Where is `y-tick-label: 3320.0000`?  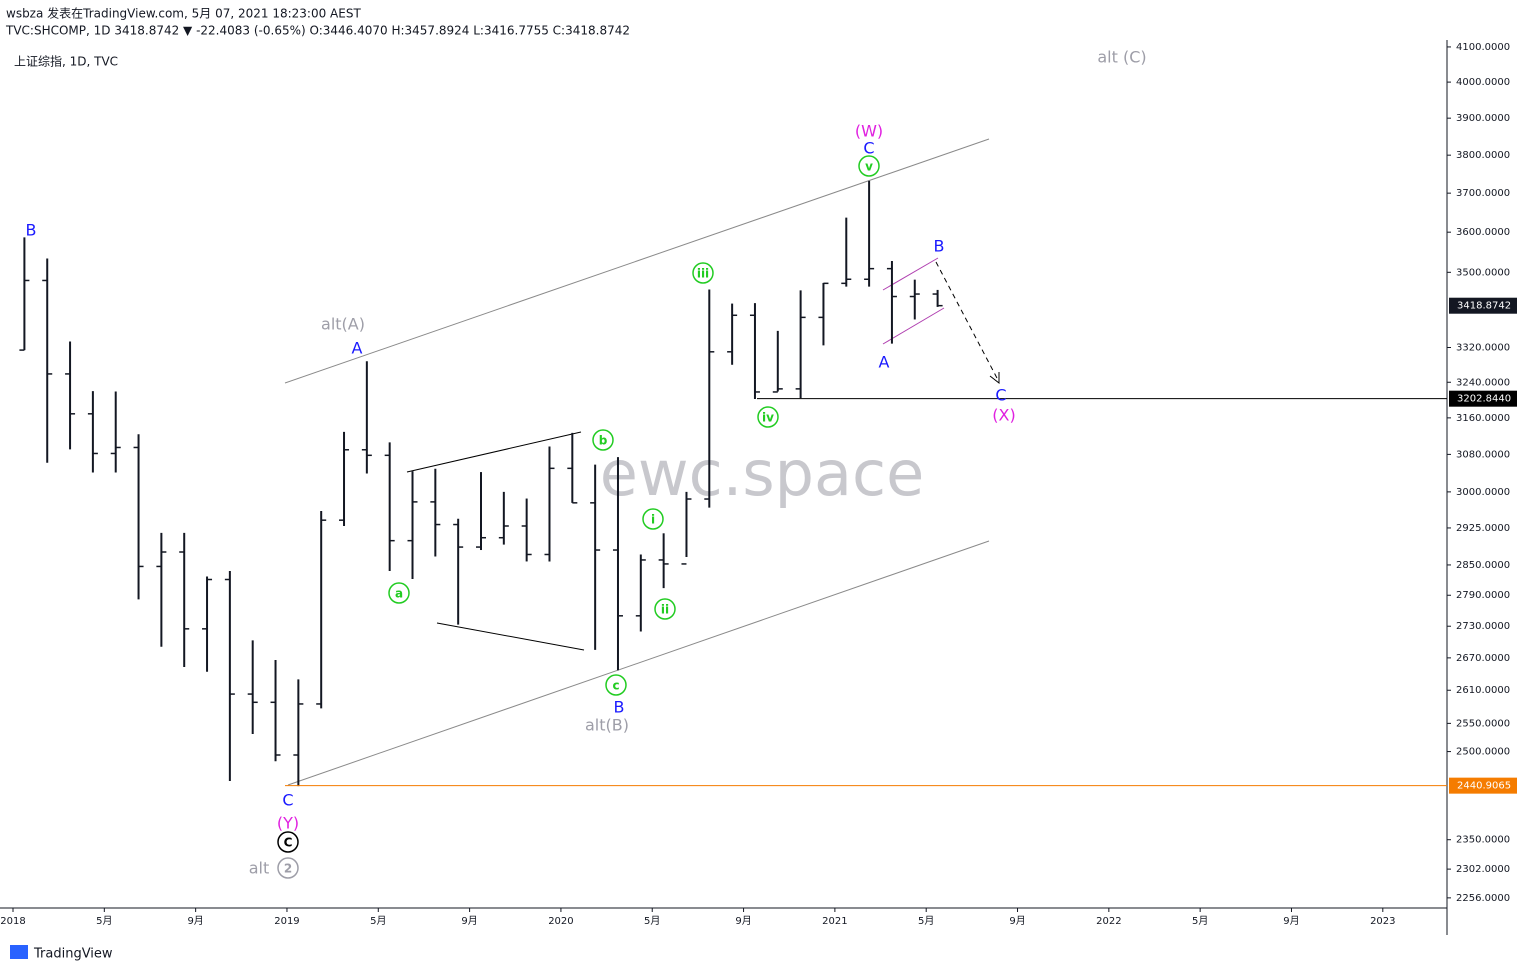
y-tick-label: 3320.0000 is located at coordinates (1483, 348).